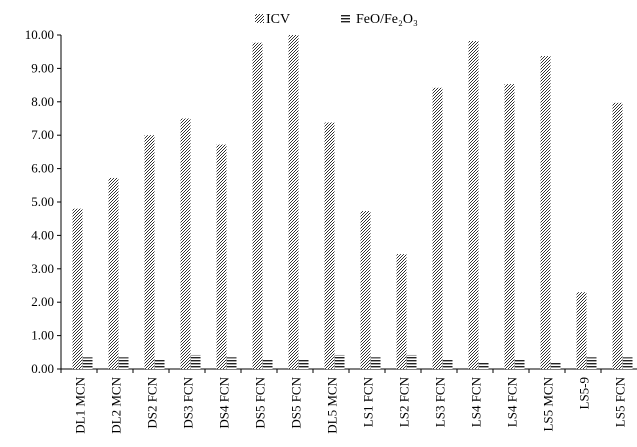 The height and width of the screenshot is (447, 637). Describe the element at coordinates (42, 268) in the screenshot. I see `y-tick-label: 3.00` at that location.